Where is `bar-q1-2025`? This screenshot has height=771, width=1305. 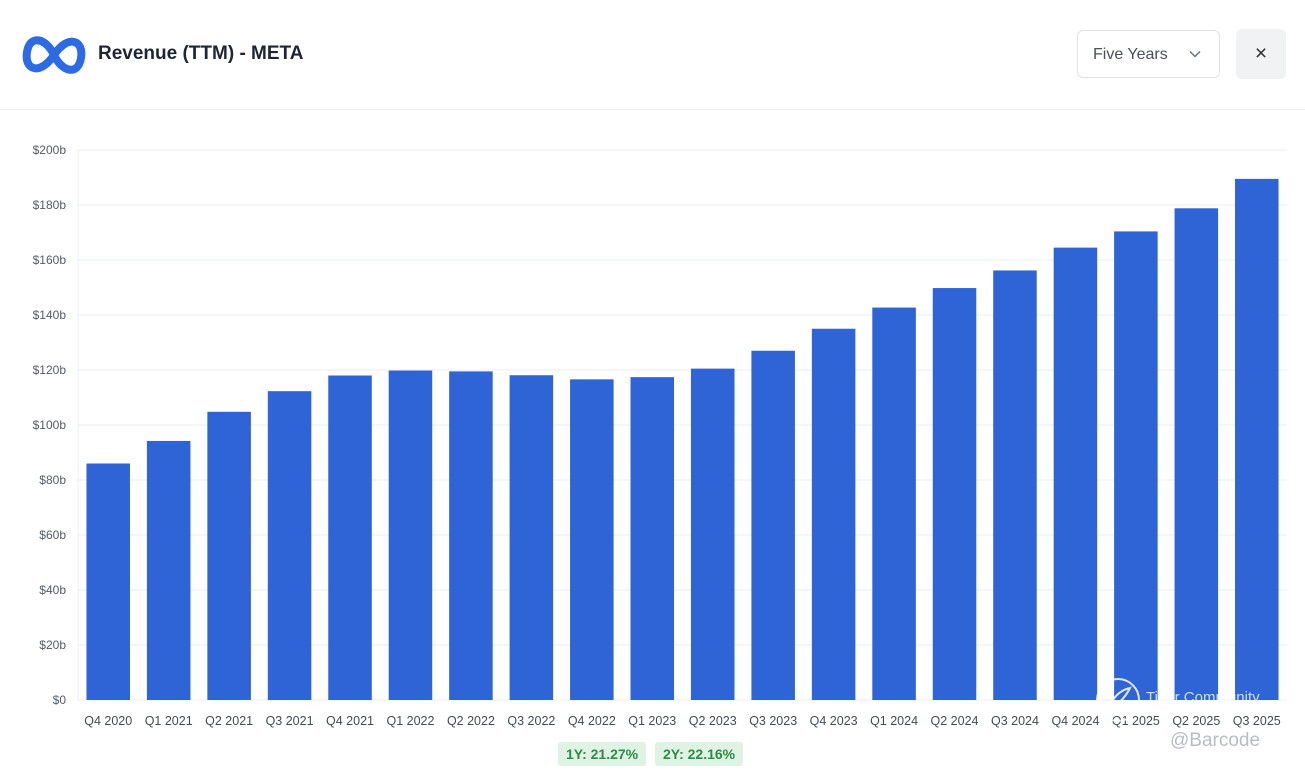
bar-q1-2025 is located at coordinates (1136, 465).